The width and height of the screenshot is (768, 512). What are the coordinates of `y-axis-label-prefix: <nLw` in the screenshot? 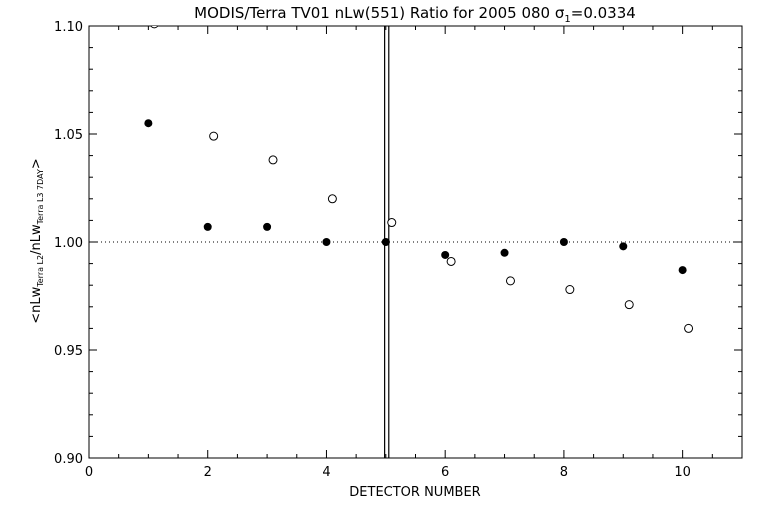 It's located at (36, 304).